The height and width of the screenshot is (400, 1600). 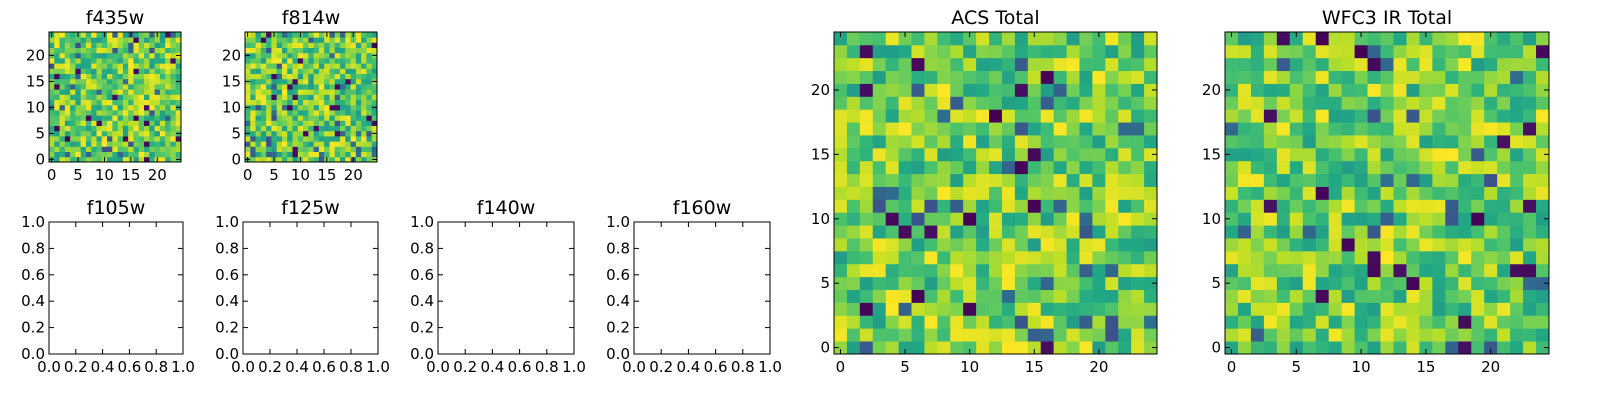 What do you see at coordinates (618, 248) in the screenshot?
I see `y-tick-label: 0.8` at bounding box center [618, 248].